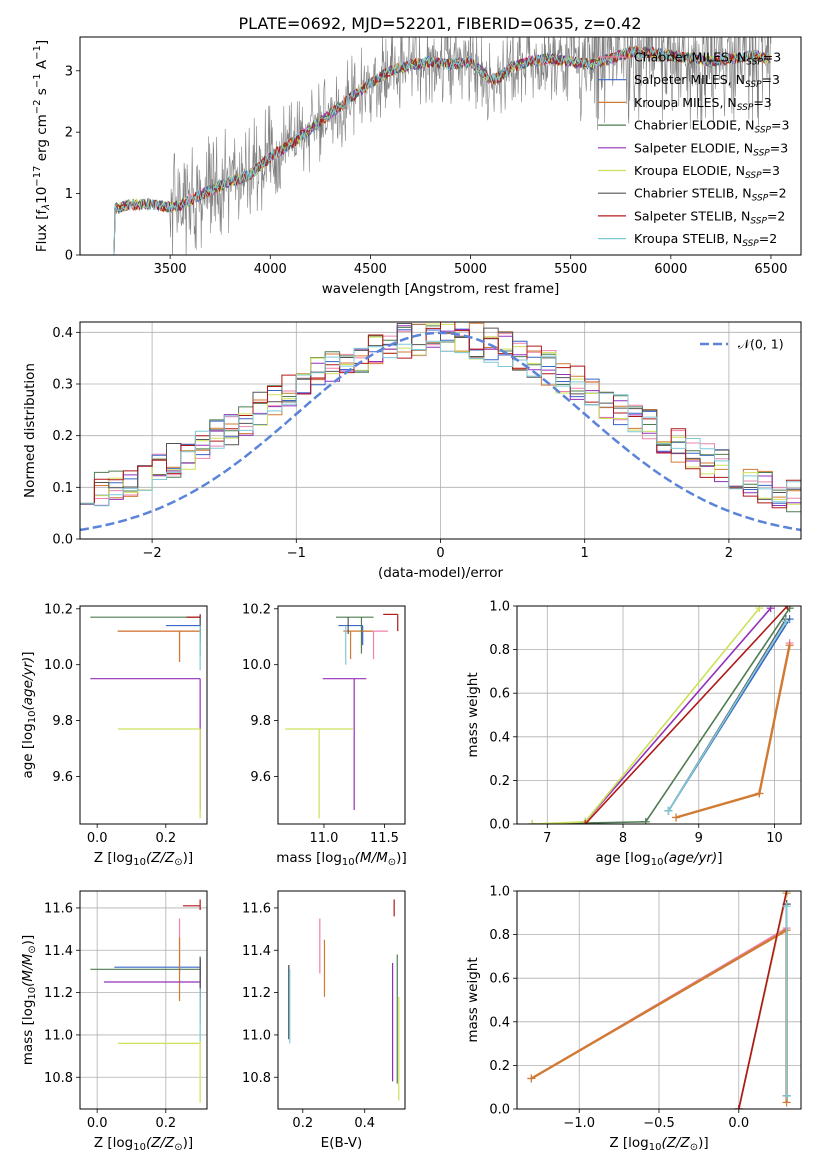 This screenshot has height=1170, width=819. I want to click on weight-series-salpeter-stelib, so click(762, 1000).